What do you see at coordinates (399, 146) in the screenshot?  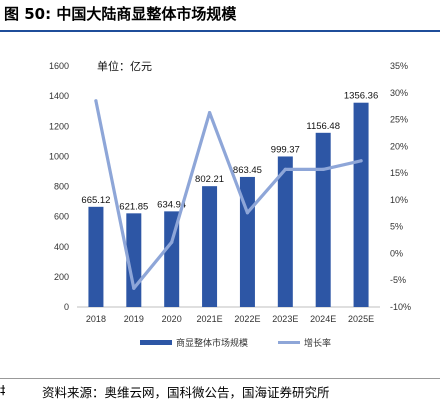 I see `y-right-tick-label: 20%` at bounding box center [399, 146].